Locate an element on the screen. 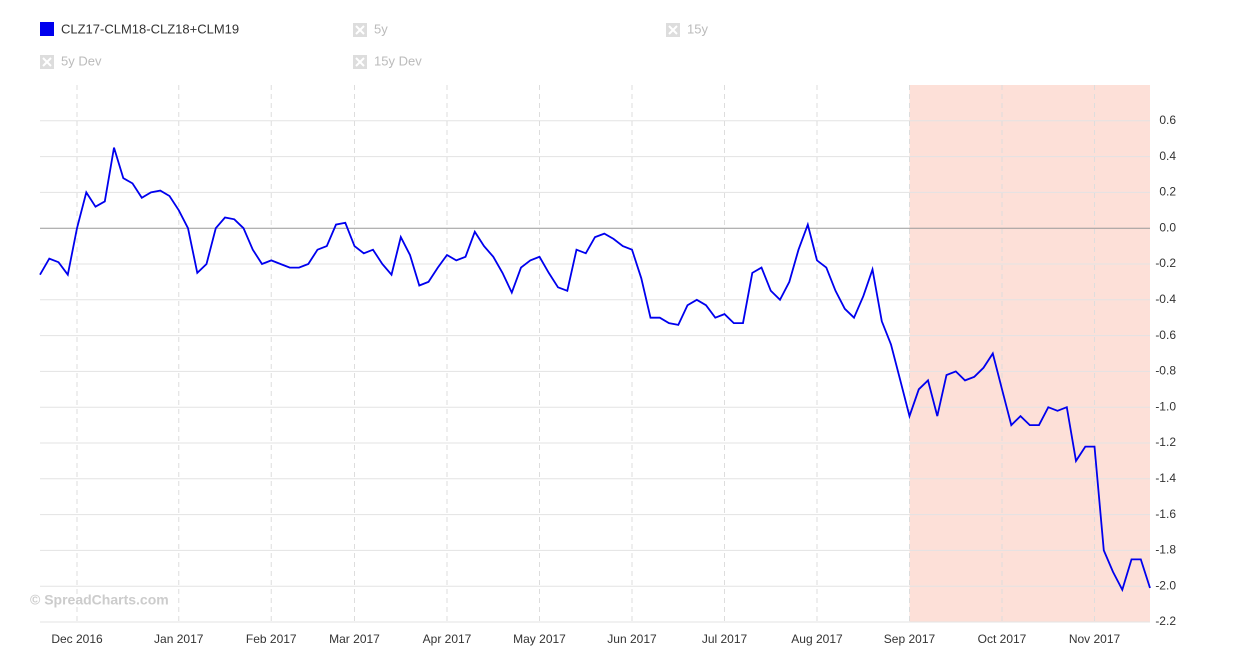  y-tick-label: 0.6 is located at coordinates (1167, 120).